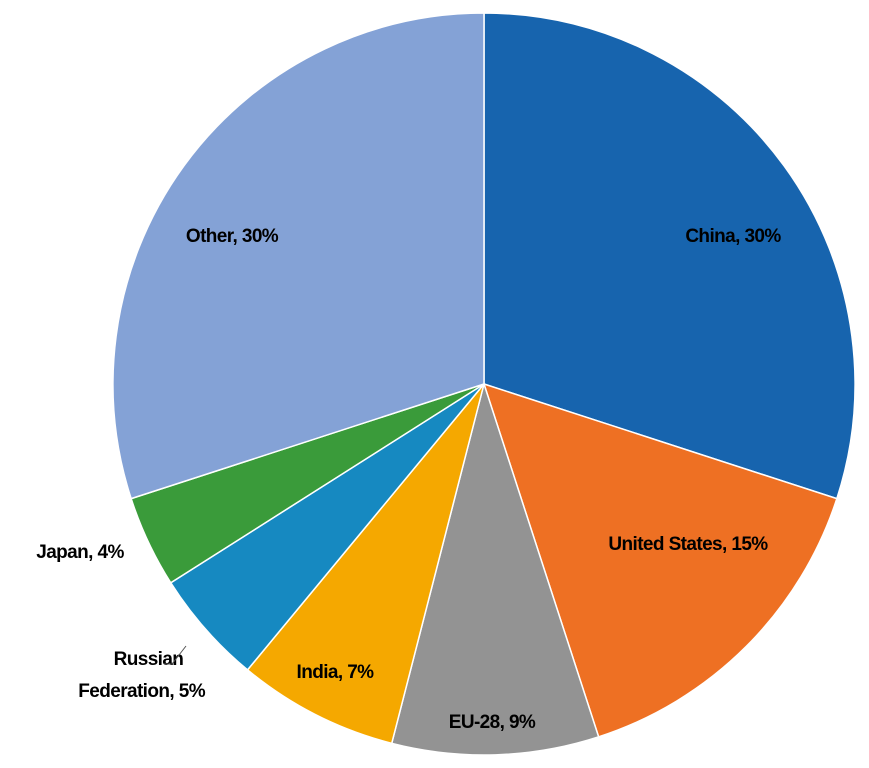 This screenshot has width=869, height=768. I want to click on data-label-line: Federation, 5%, so click(141, 691).